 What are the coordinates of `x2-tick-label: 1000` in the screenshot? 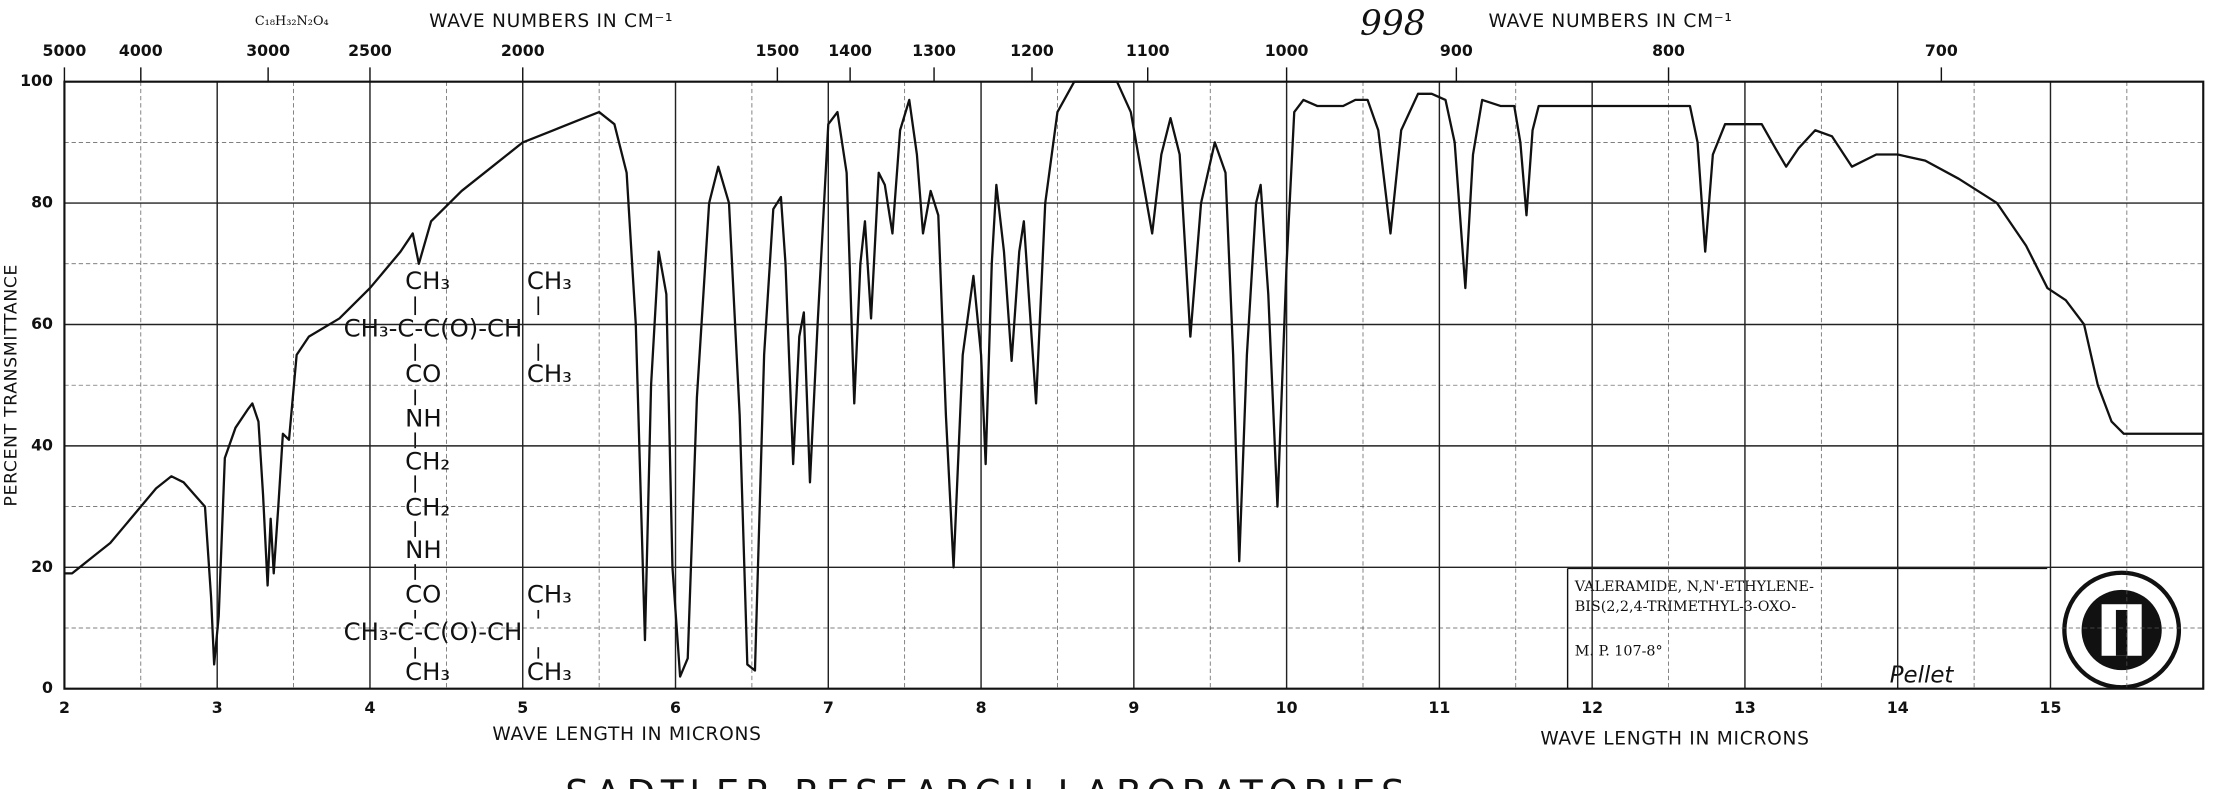 It's located at (1287, 50).